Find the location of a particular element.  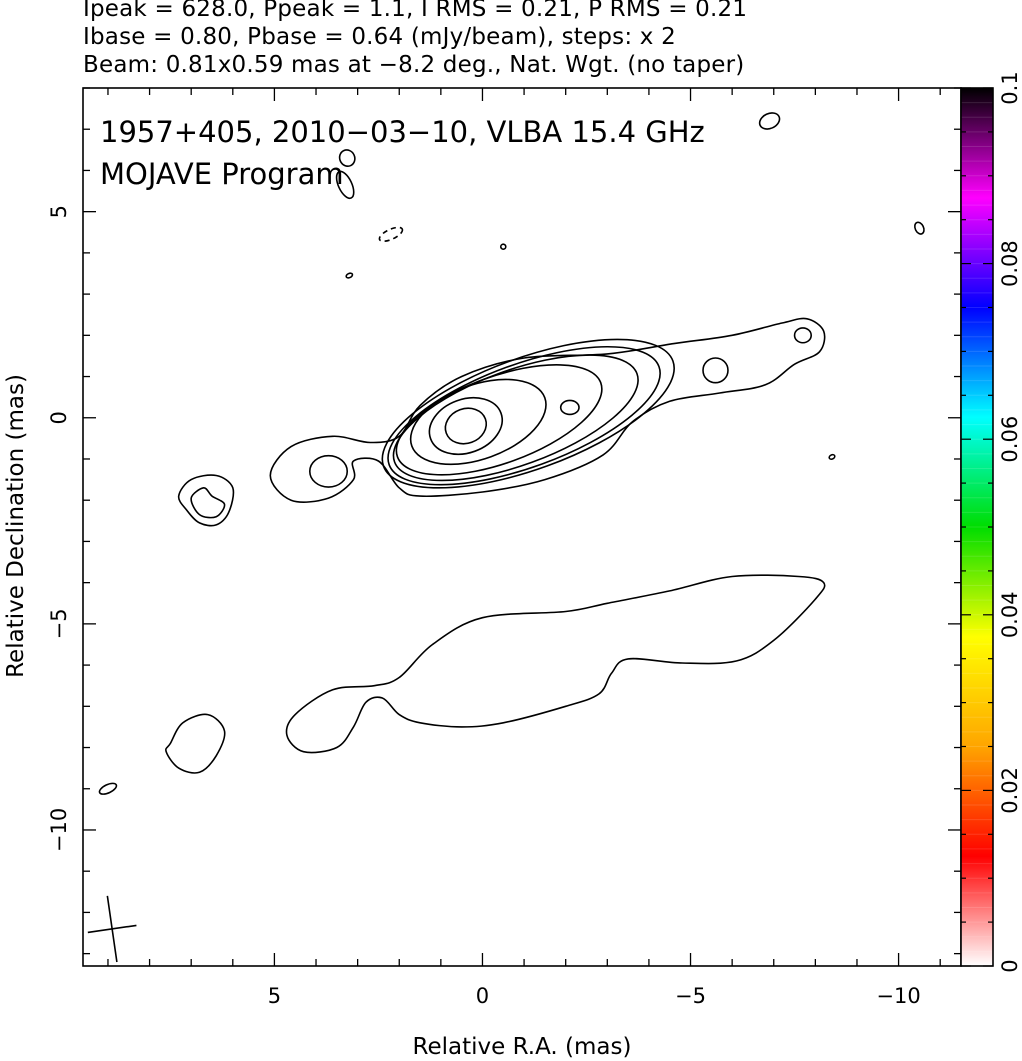

contour-blob-lower-left is located at coordinates (195, 743).